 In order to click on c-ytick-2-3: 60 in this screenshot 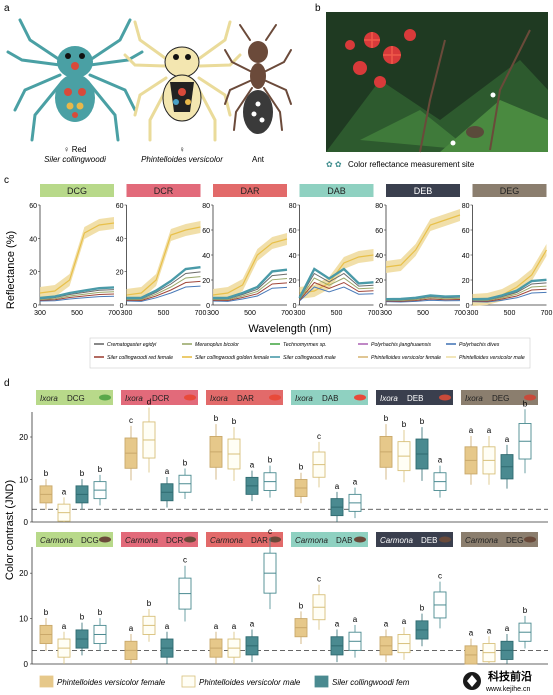, I will do `click(206, 231)`.